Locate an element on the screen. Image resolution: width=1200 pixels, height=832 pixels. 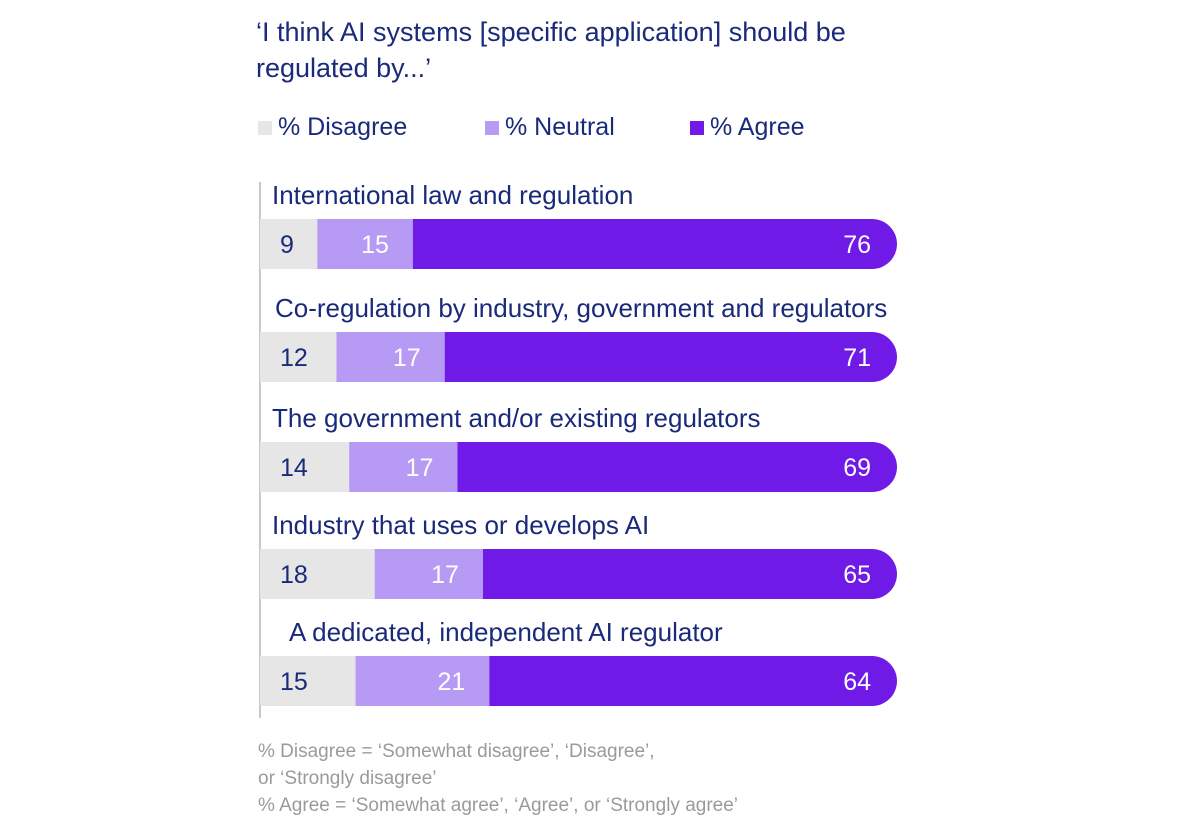
legend-label-disagree: % Disagree is located at coordinates (343, 127).